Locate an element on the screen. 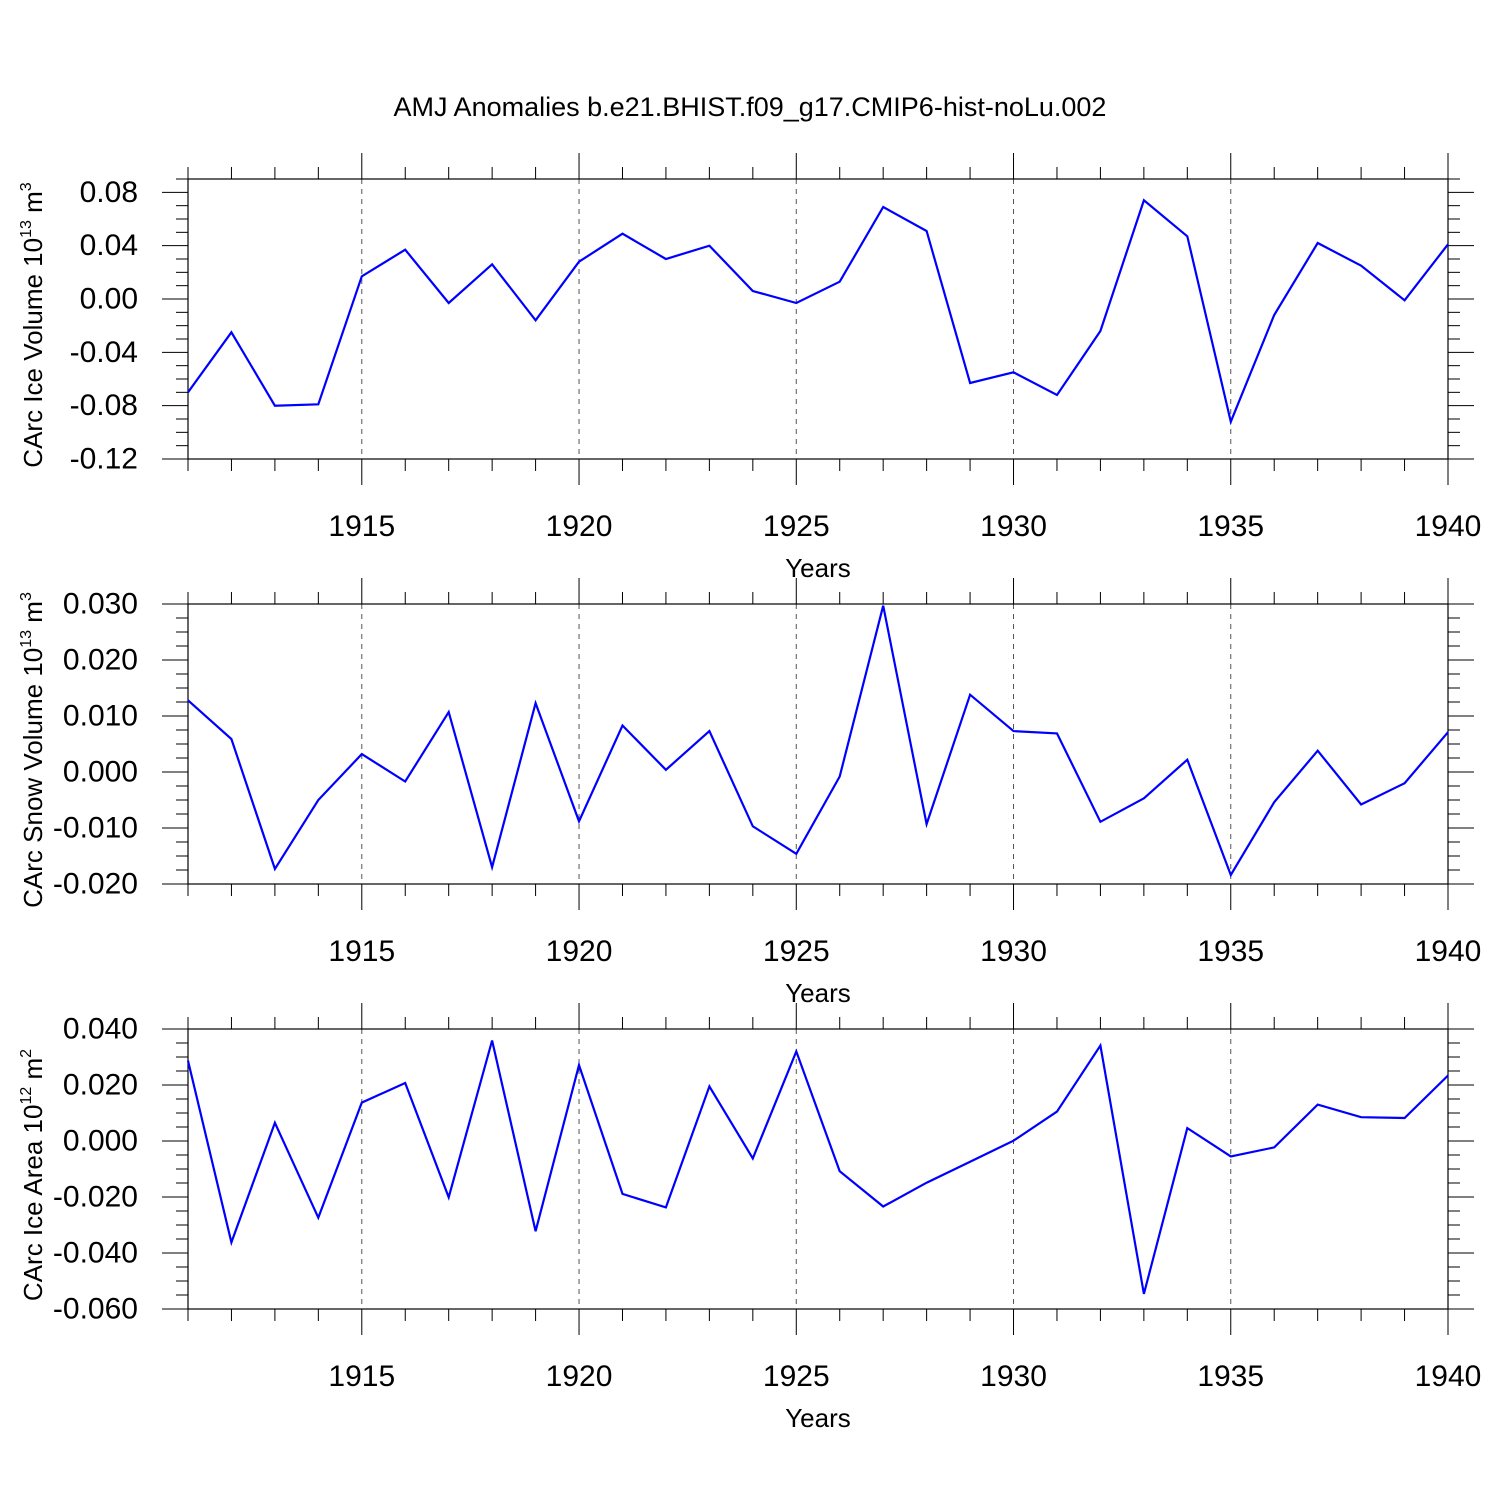 This screenshot has width=1500, height=1500. y-tick-label: -0.04 is located at coordinates (104, 352).